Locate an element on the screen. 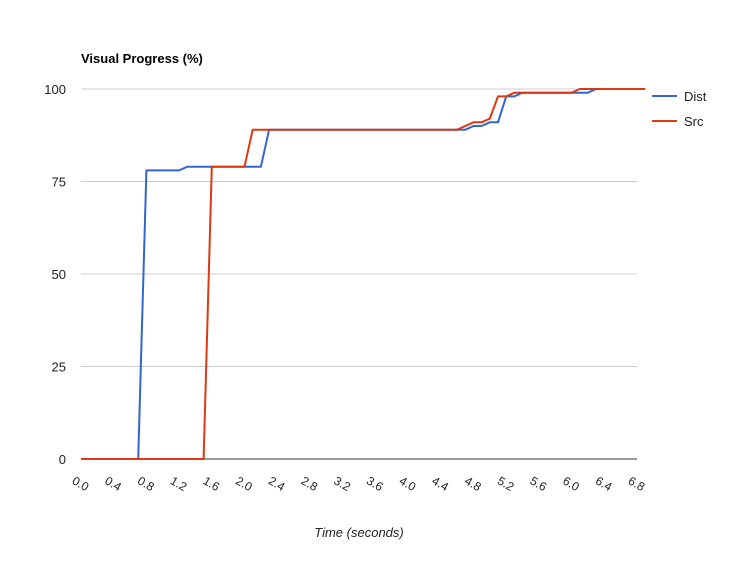  x-axis-title: Time (seconds) is located at coordinates (358, 532).